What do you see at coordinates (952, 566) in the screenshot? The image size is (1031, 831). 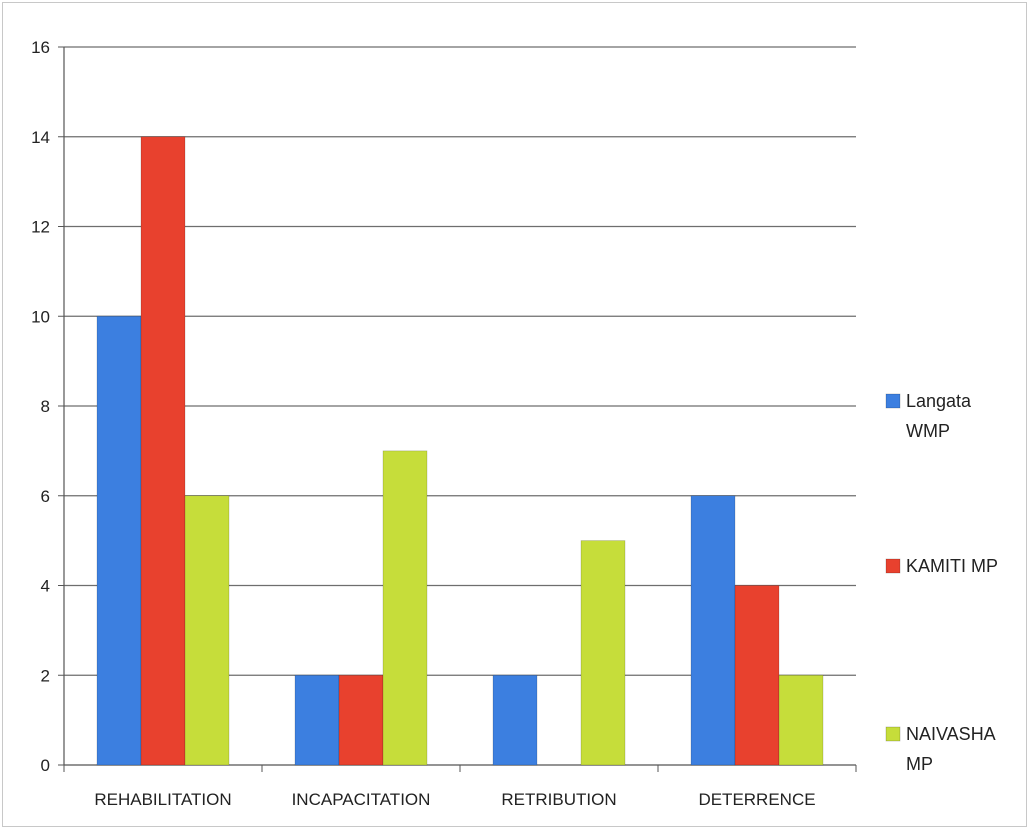 I see `legend-label-kamiti-mp-line-1: KAMITI MP` at bounding box center [952, 566].